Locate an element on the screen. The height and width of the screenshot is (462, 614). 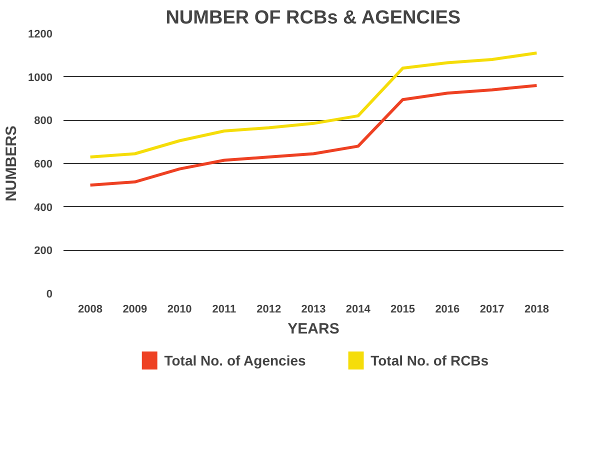
y-tick-label: 1200 is located at coordinates (40, 34).